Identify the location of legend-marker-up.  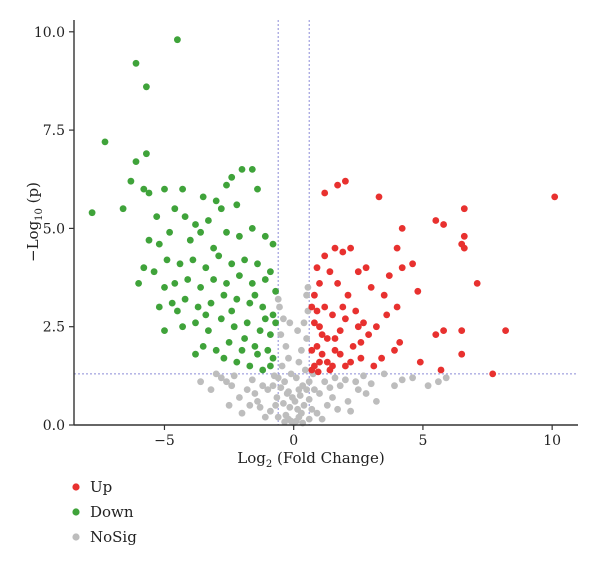
(76, 487).